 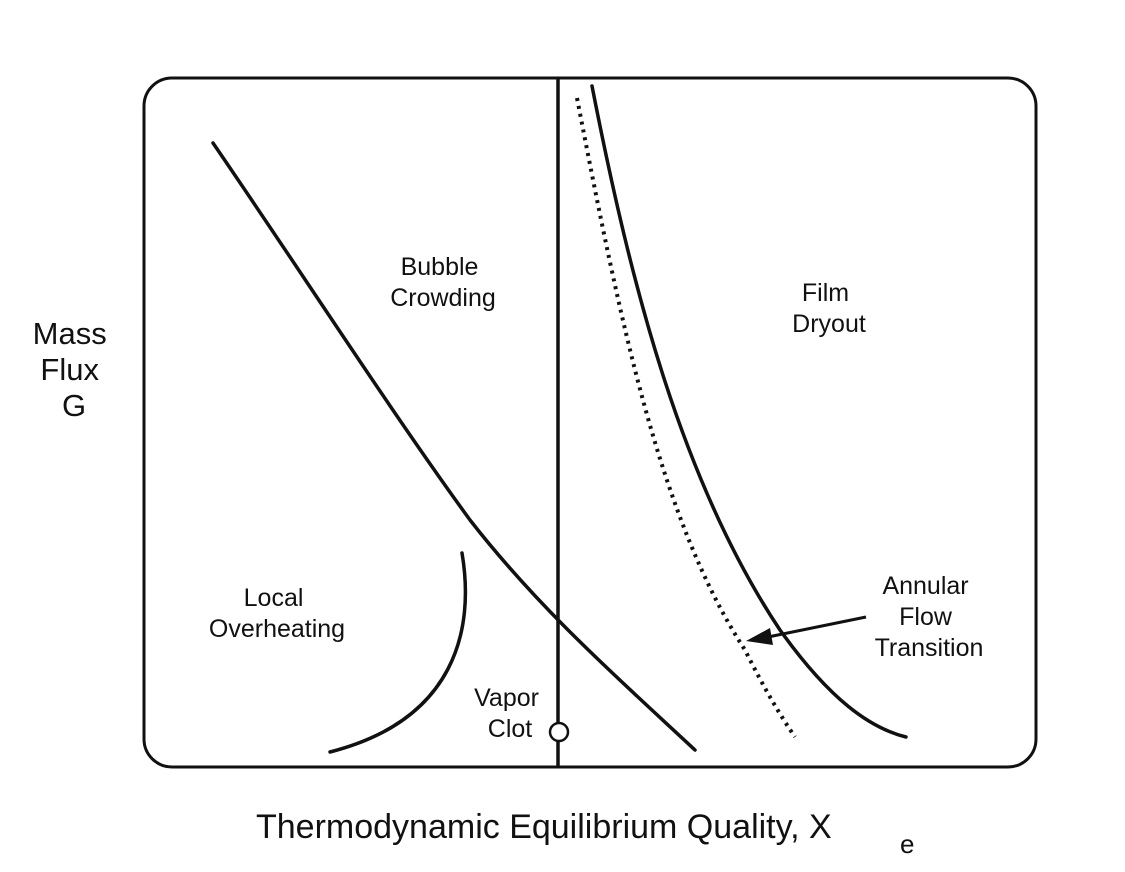 I want to click on local-overheating-line-2: Overheating, so click(x=277, y=629).